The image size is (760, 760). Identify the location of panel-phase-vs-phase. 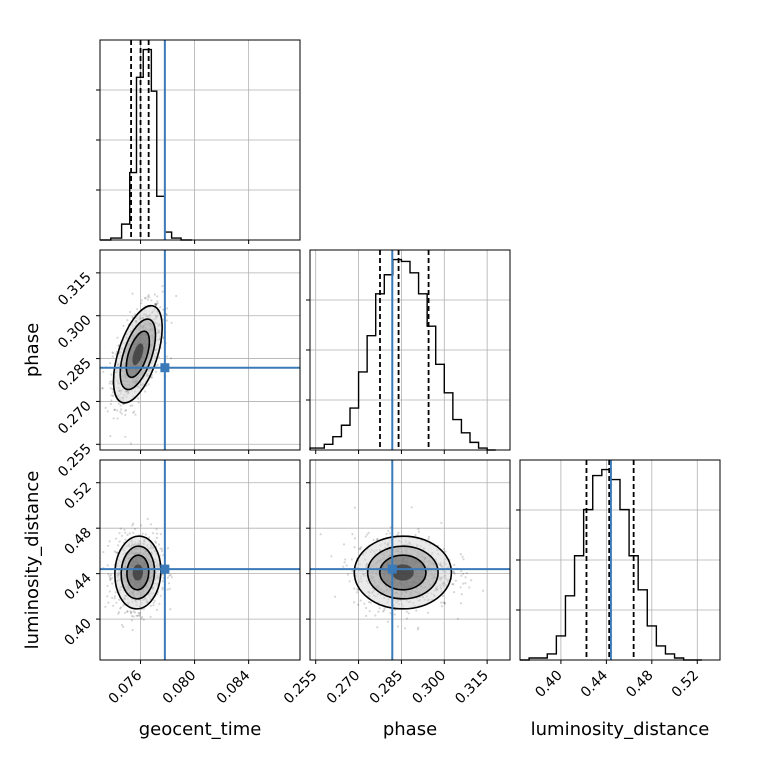
(408, 350).